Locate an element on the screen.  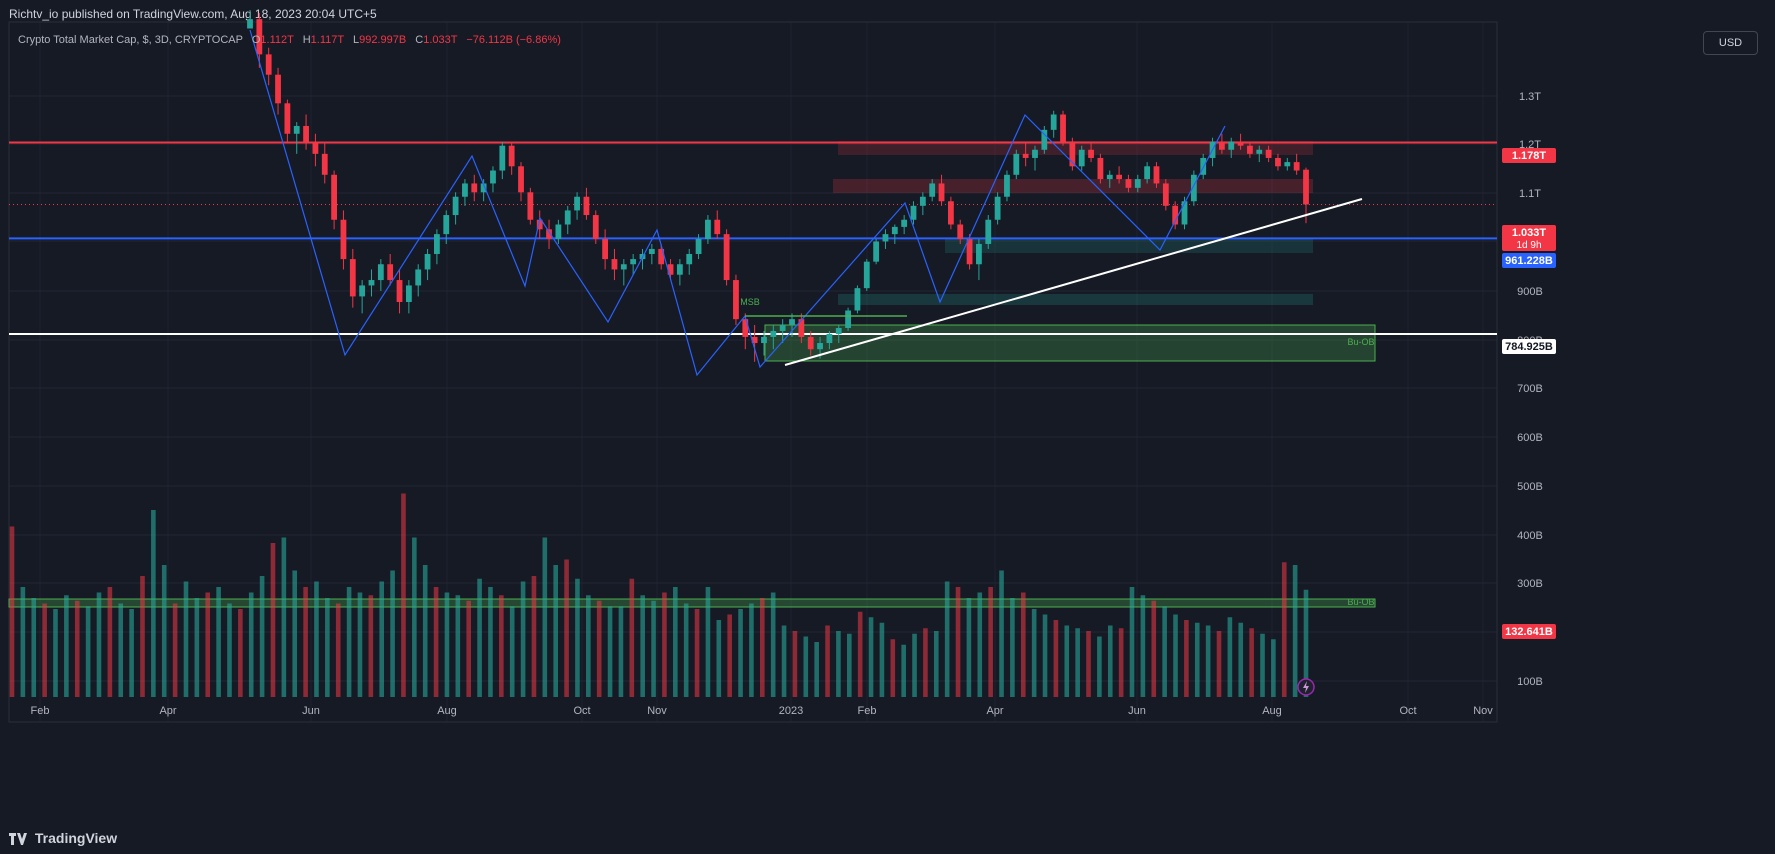
legend-low-label: L is located at coordinates (356, 40).